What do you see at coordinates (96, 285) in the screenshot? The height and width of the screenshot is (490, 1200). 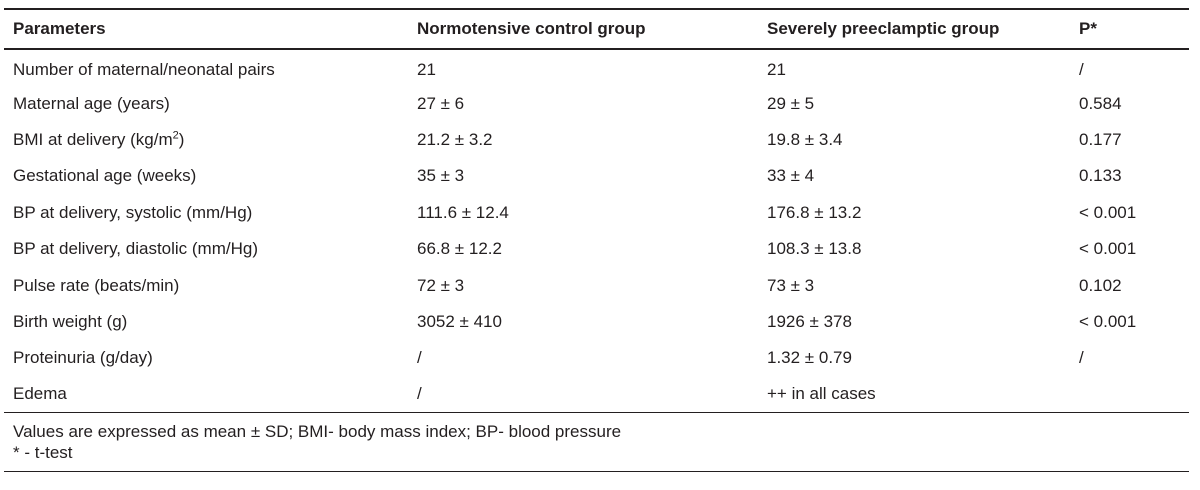 I see `parameter-text: Pulse rate (beats/min)` at bounding box center [96, 285].